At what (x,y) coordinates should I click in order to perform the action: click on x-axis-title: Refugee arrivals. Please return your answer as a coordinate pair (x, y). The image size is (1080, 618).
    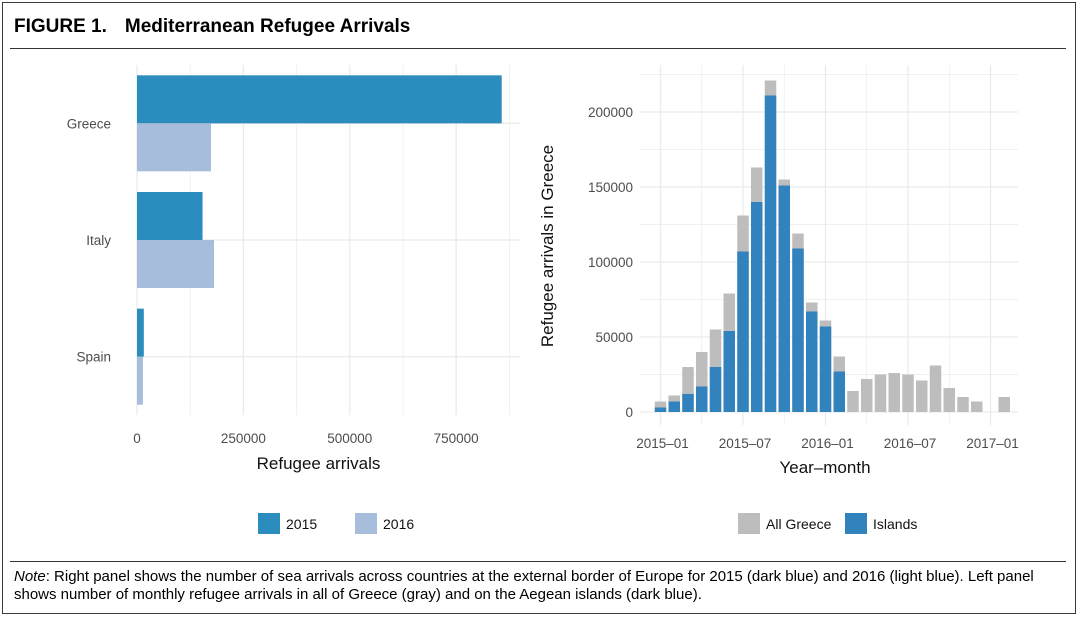
    Looking at the image, I should click on (319, 463).